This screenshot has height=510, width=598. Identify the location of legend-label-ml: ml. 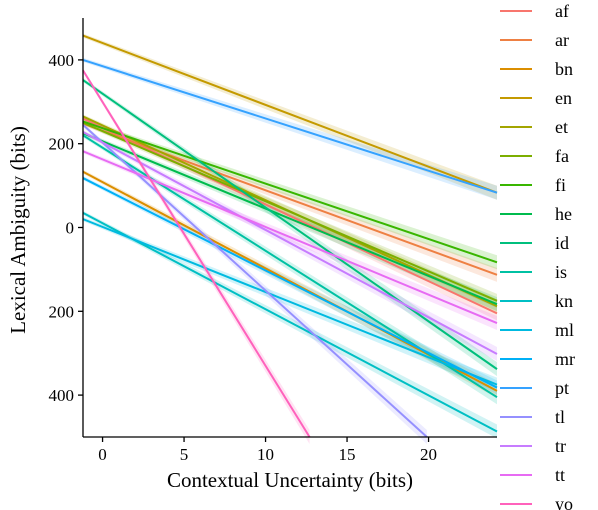
(564, 330).